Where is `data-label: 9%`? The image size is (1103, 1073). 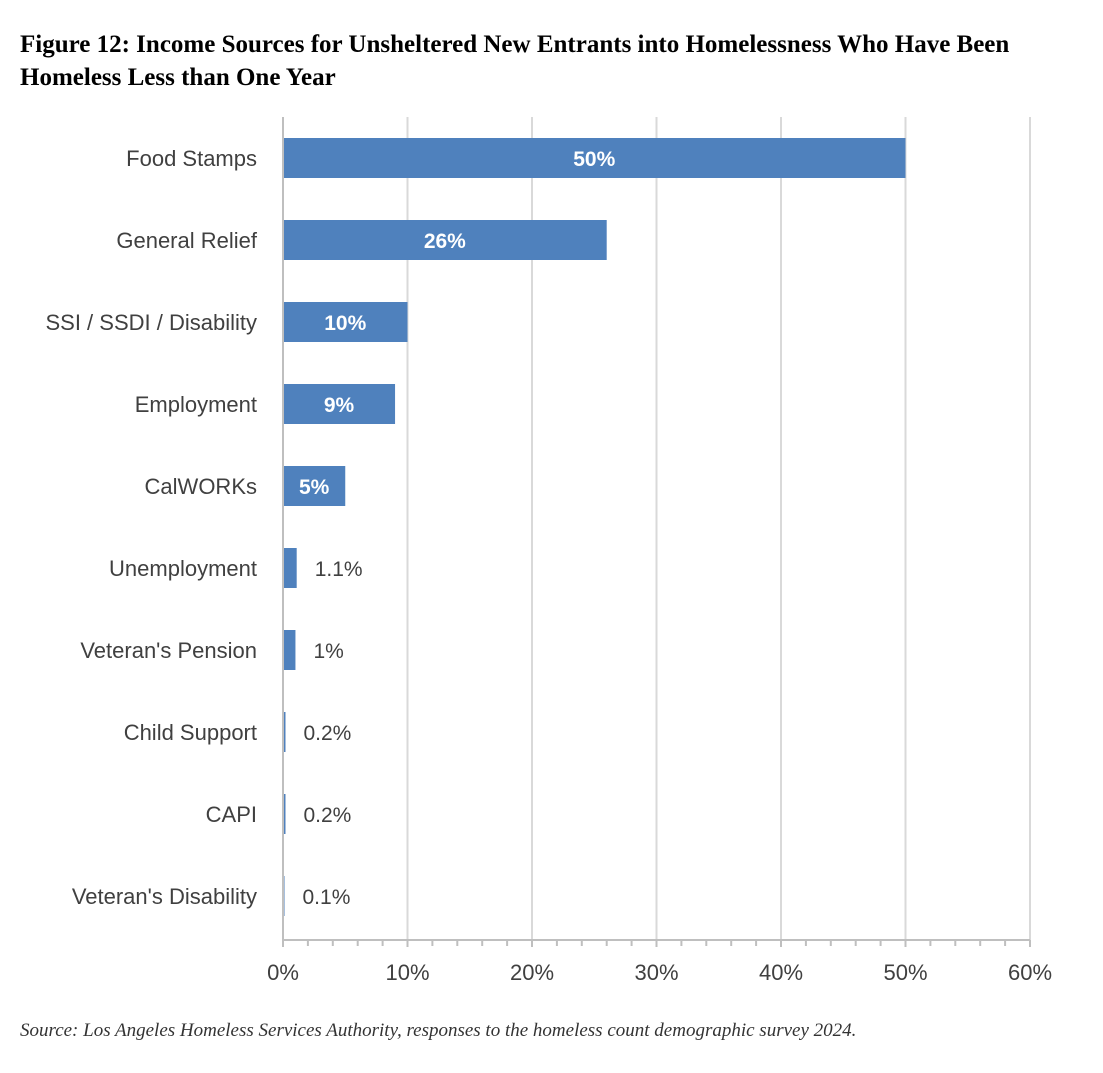 data-label: 9% is located at coordinates (339, 405).